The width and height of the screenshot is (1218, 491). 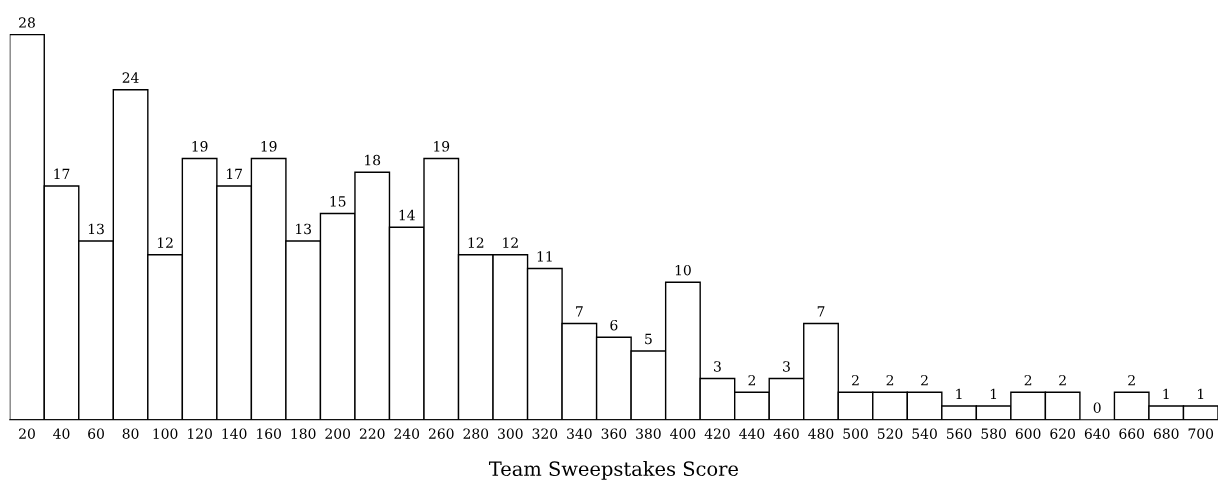 What do you see at coordinates (27, 433) in the screenshot?
I see `x-tick-label: 20` at bounding box center [27, 433].